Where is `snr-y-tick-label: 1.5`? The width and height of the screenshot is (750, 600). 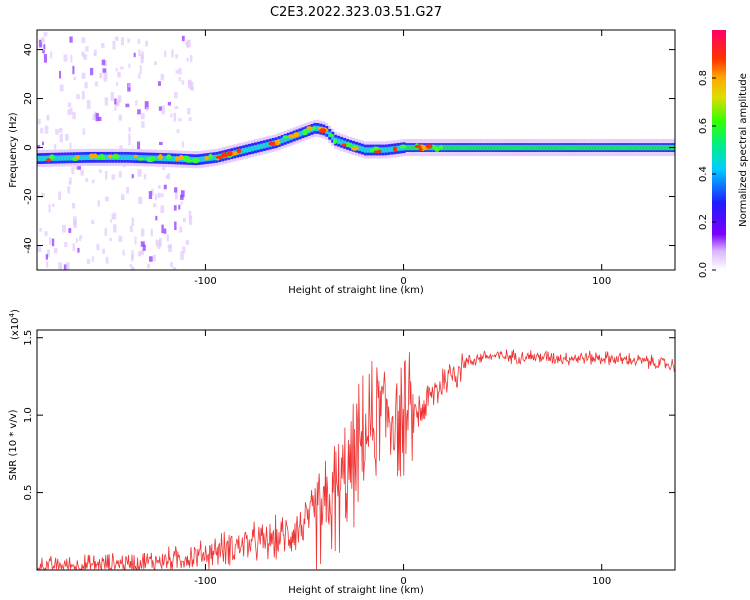
snr-y-tick-label: 1.5 is located at coordinates (28, 338).